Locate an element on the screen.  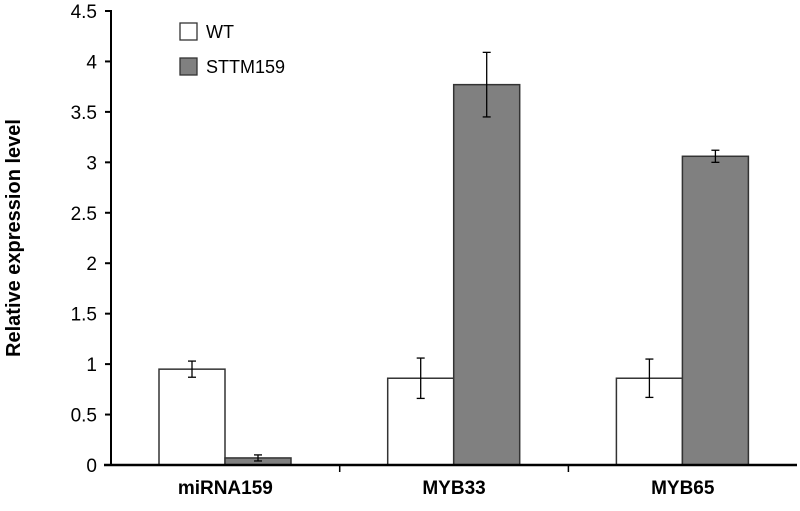
category-label: MYB33 is located at coordinates (453, 488).